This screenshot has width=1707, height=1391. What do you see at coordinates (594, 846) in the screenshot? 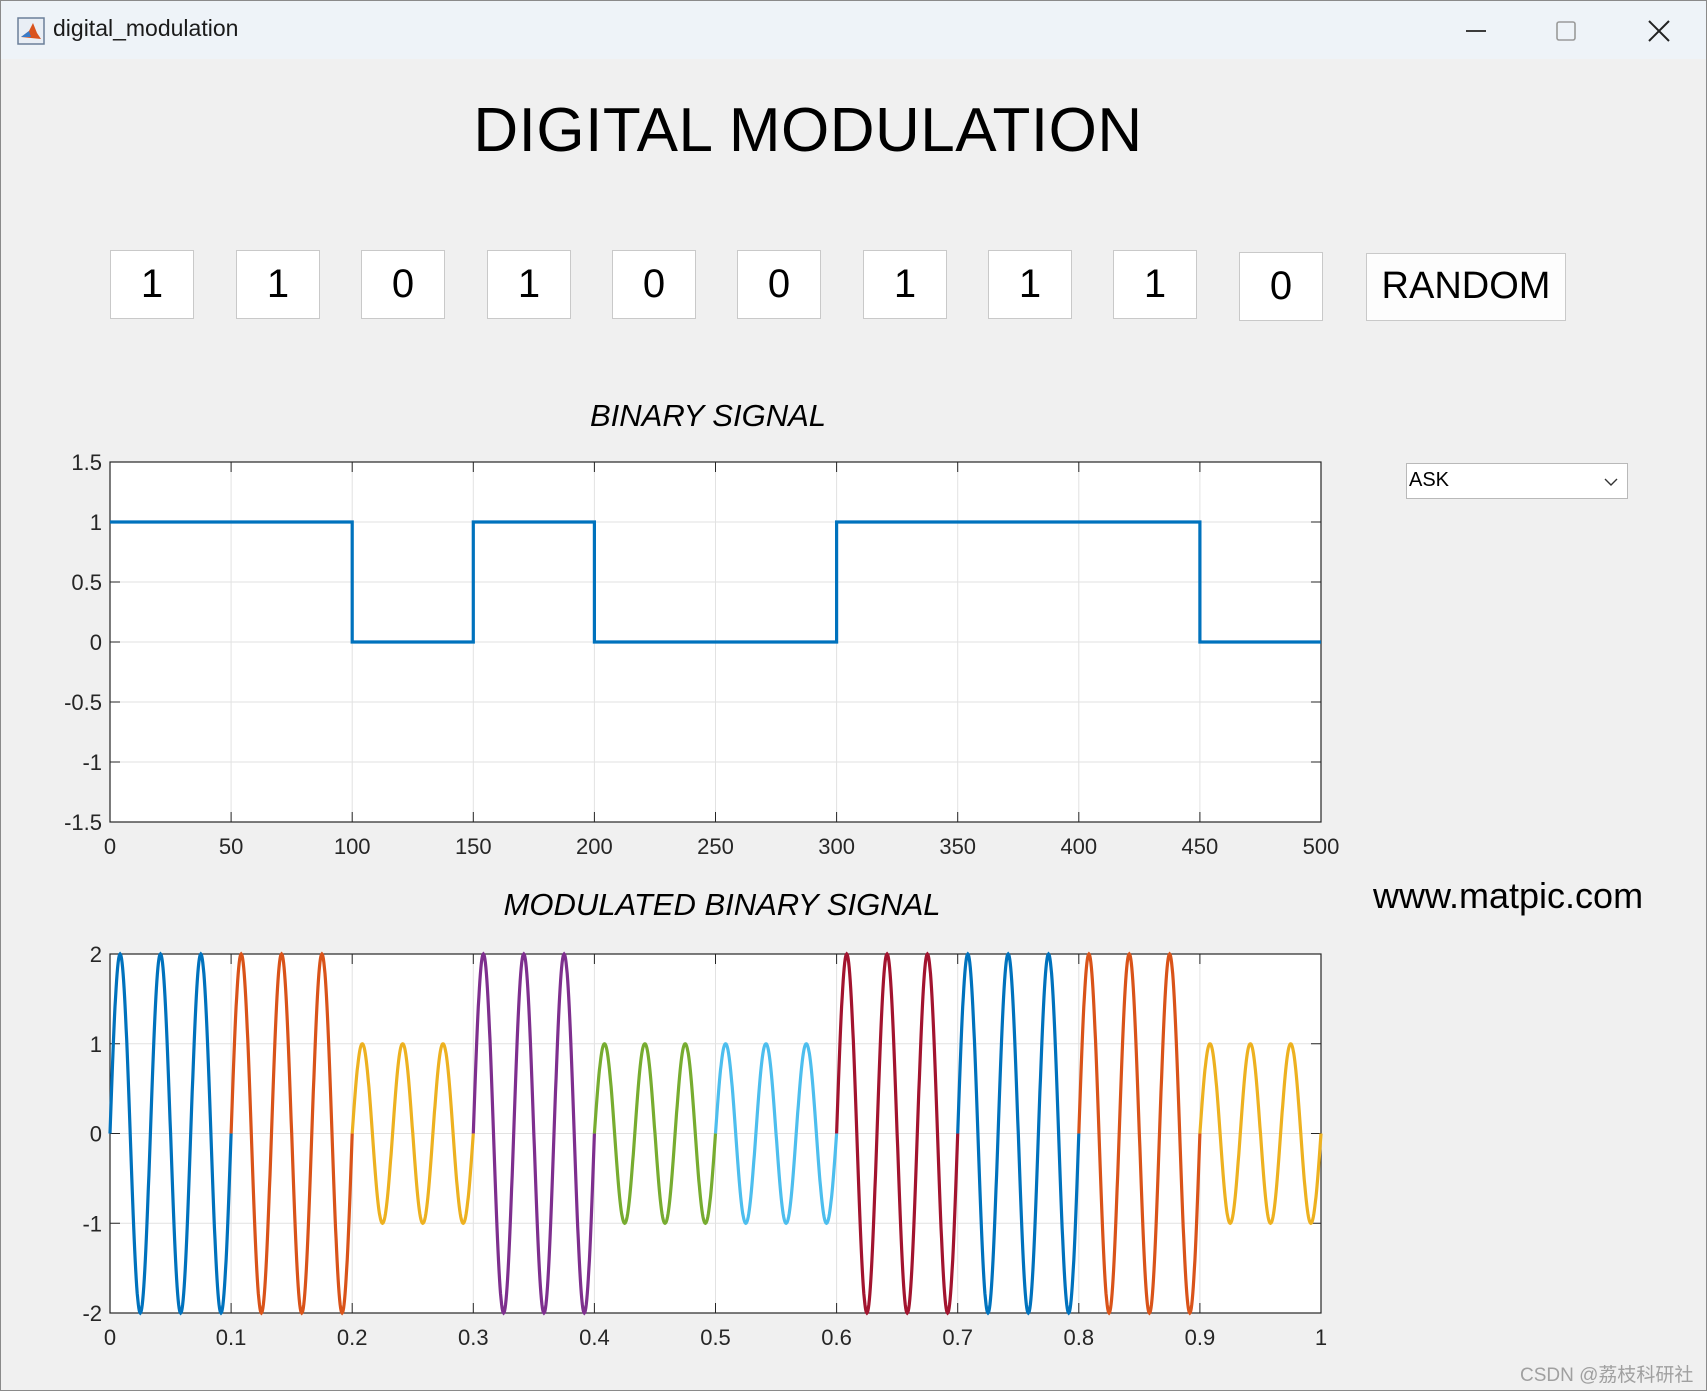
I see `binary-xtick-label: 200` at bounding box center [594, 846].